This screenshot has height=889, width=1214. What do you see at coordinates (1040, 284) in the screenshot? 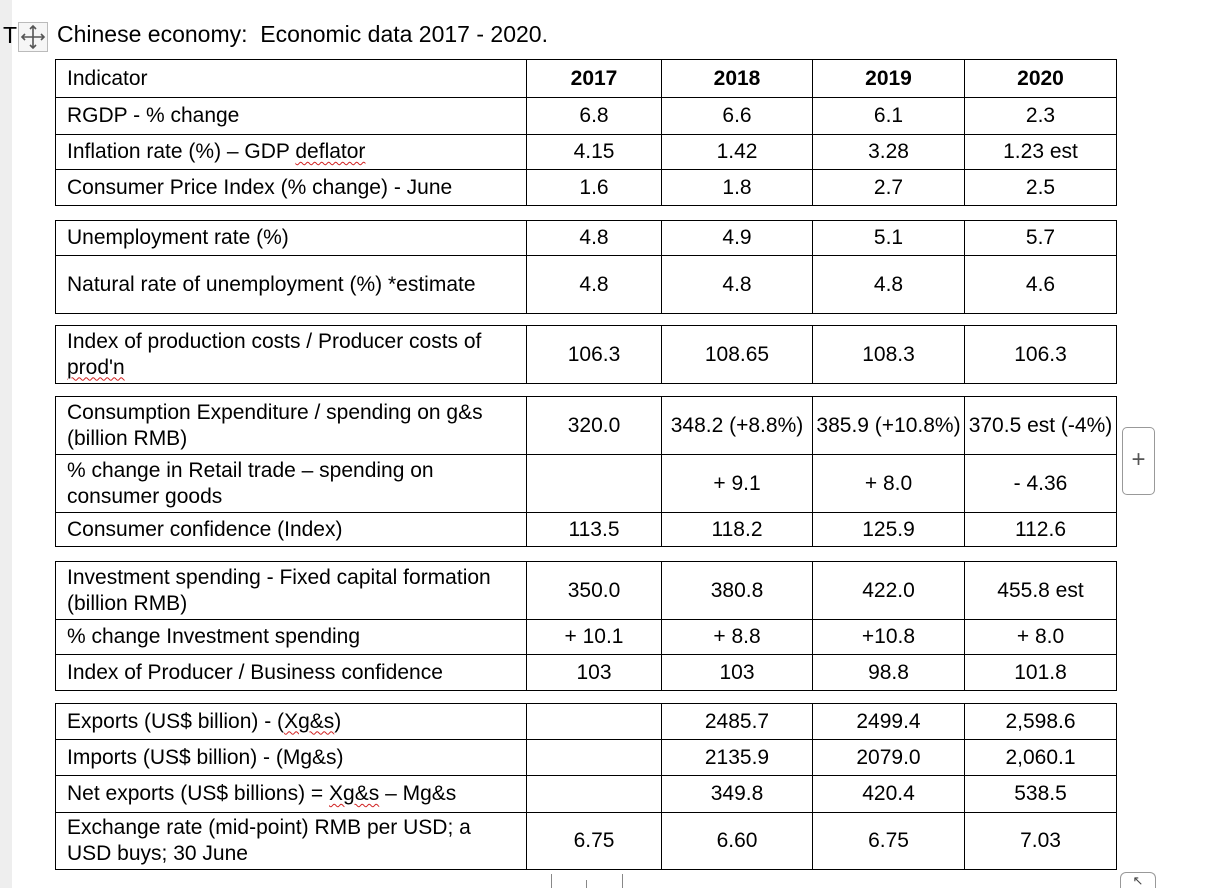
I see `value-cell: 4.6` at bounding box center [1040, 284].